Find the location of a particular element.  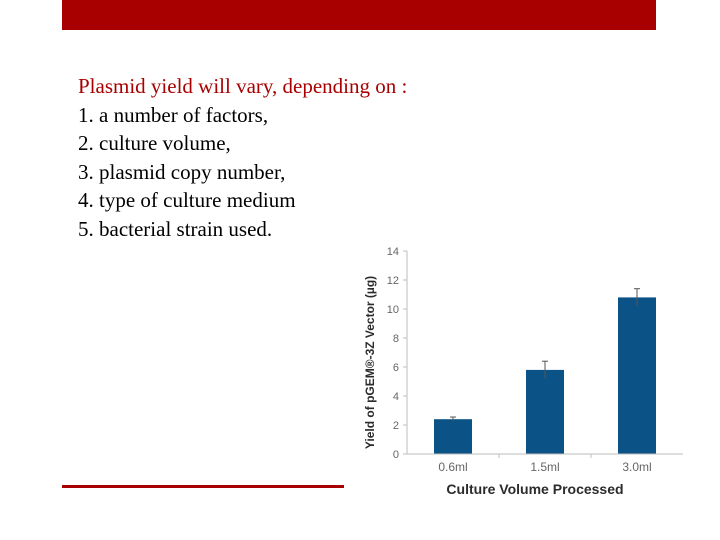

footer-rule is located at coordinates (203, 486).